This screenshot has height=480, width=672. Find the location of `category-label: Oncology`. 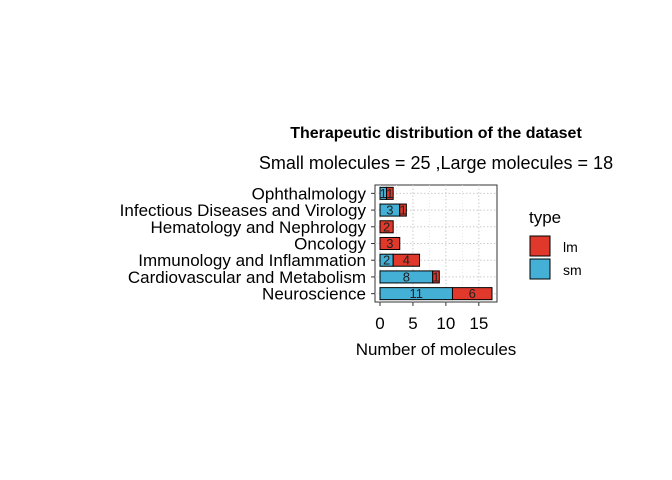

category-label: Oncology is located at coordinates (330, 244).